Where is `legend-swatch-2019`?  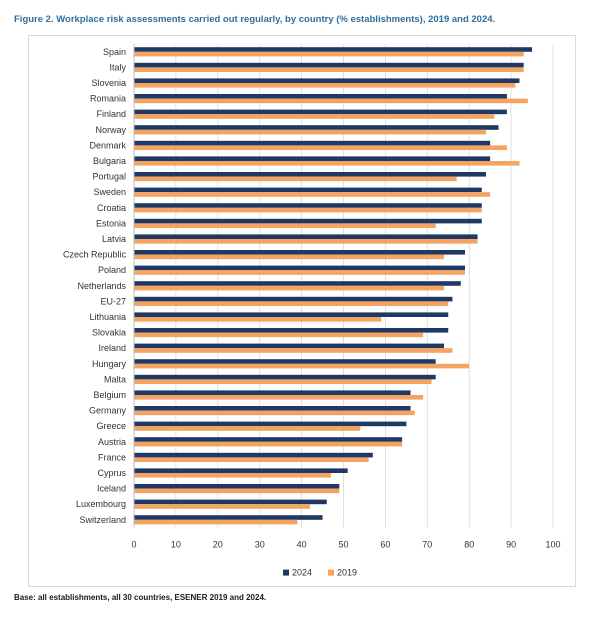
legend-swatch-2019 is located at coordinates (331, 572).